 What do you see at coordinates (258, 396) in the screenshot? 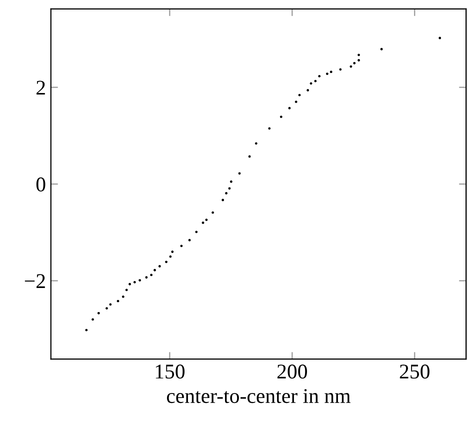
I see `x-axis-title: center-to-center in nm` at bounding box center [258, 396].